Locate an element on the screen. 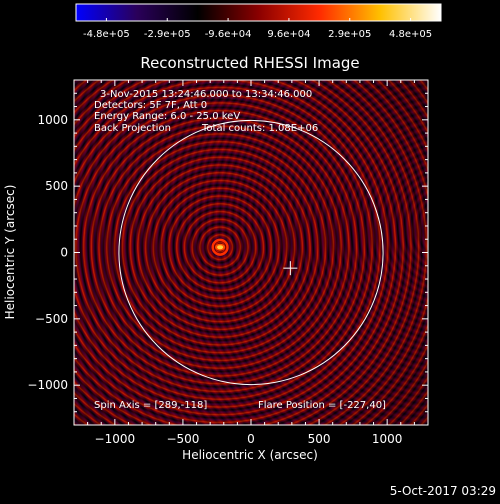  time-range-text: 3-Nov-2015 13:24:46.000 to 13:34:46.000 is located at coordinates (206, 94).